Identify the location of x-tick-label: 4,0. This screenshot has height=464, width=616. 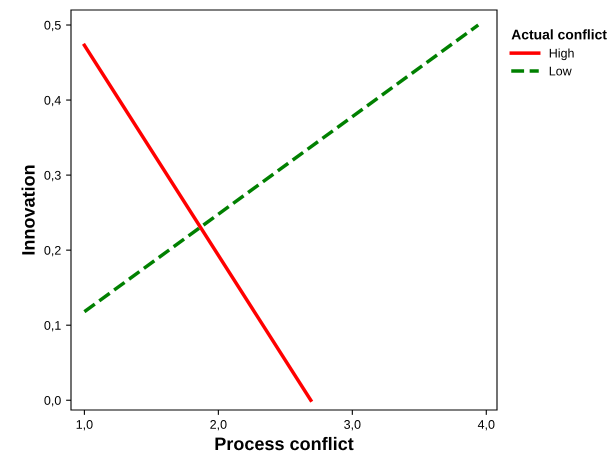
(486, 425).